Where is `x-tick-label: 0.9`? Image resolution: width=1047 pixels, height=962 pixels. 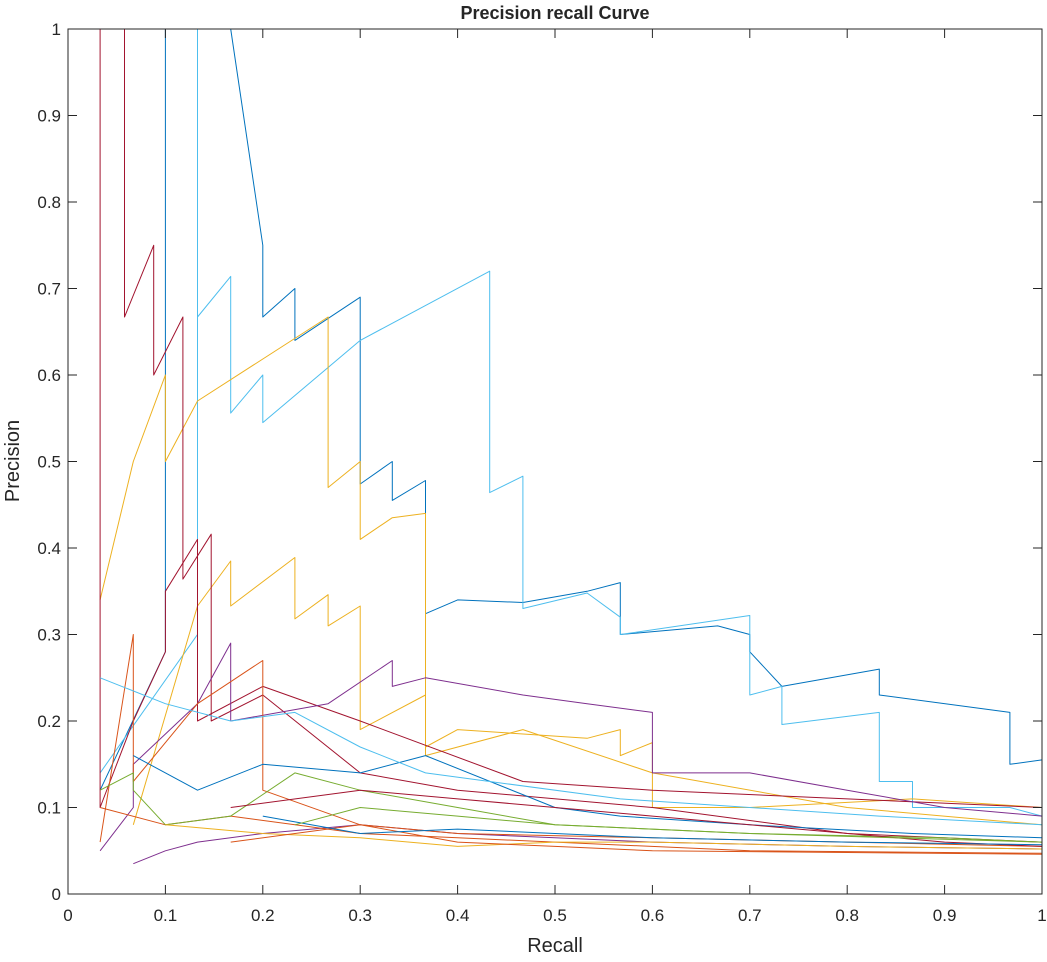
x-tick-label: 0.9 is located at coordinates (945, 915).